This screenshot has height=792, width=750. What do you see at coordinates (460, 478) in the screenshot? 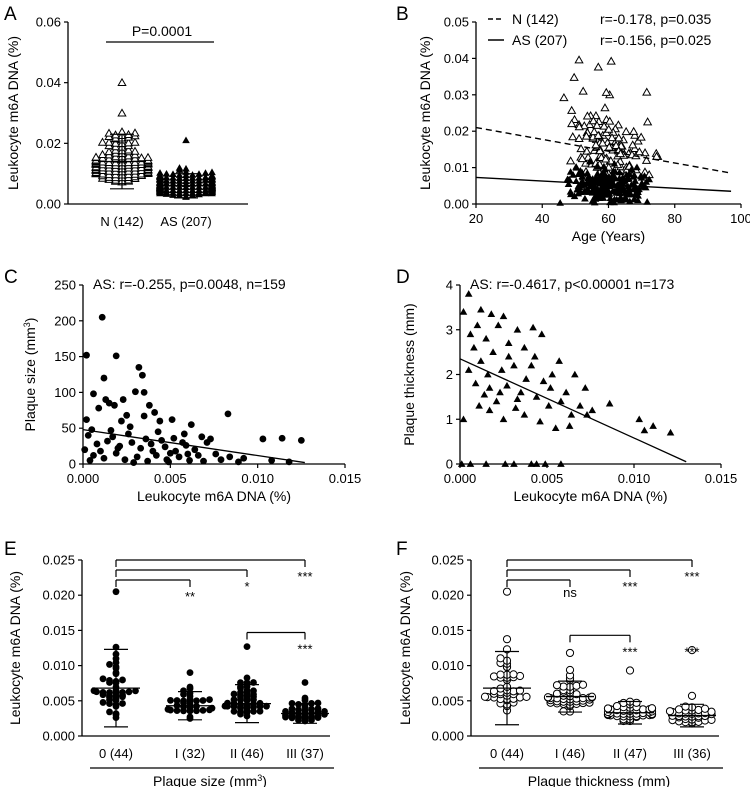
I see `x-tick-label-d: 0.000` at bounding box center [460, 478].